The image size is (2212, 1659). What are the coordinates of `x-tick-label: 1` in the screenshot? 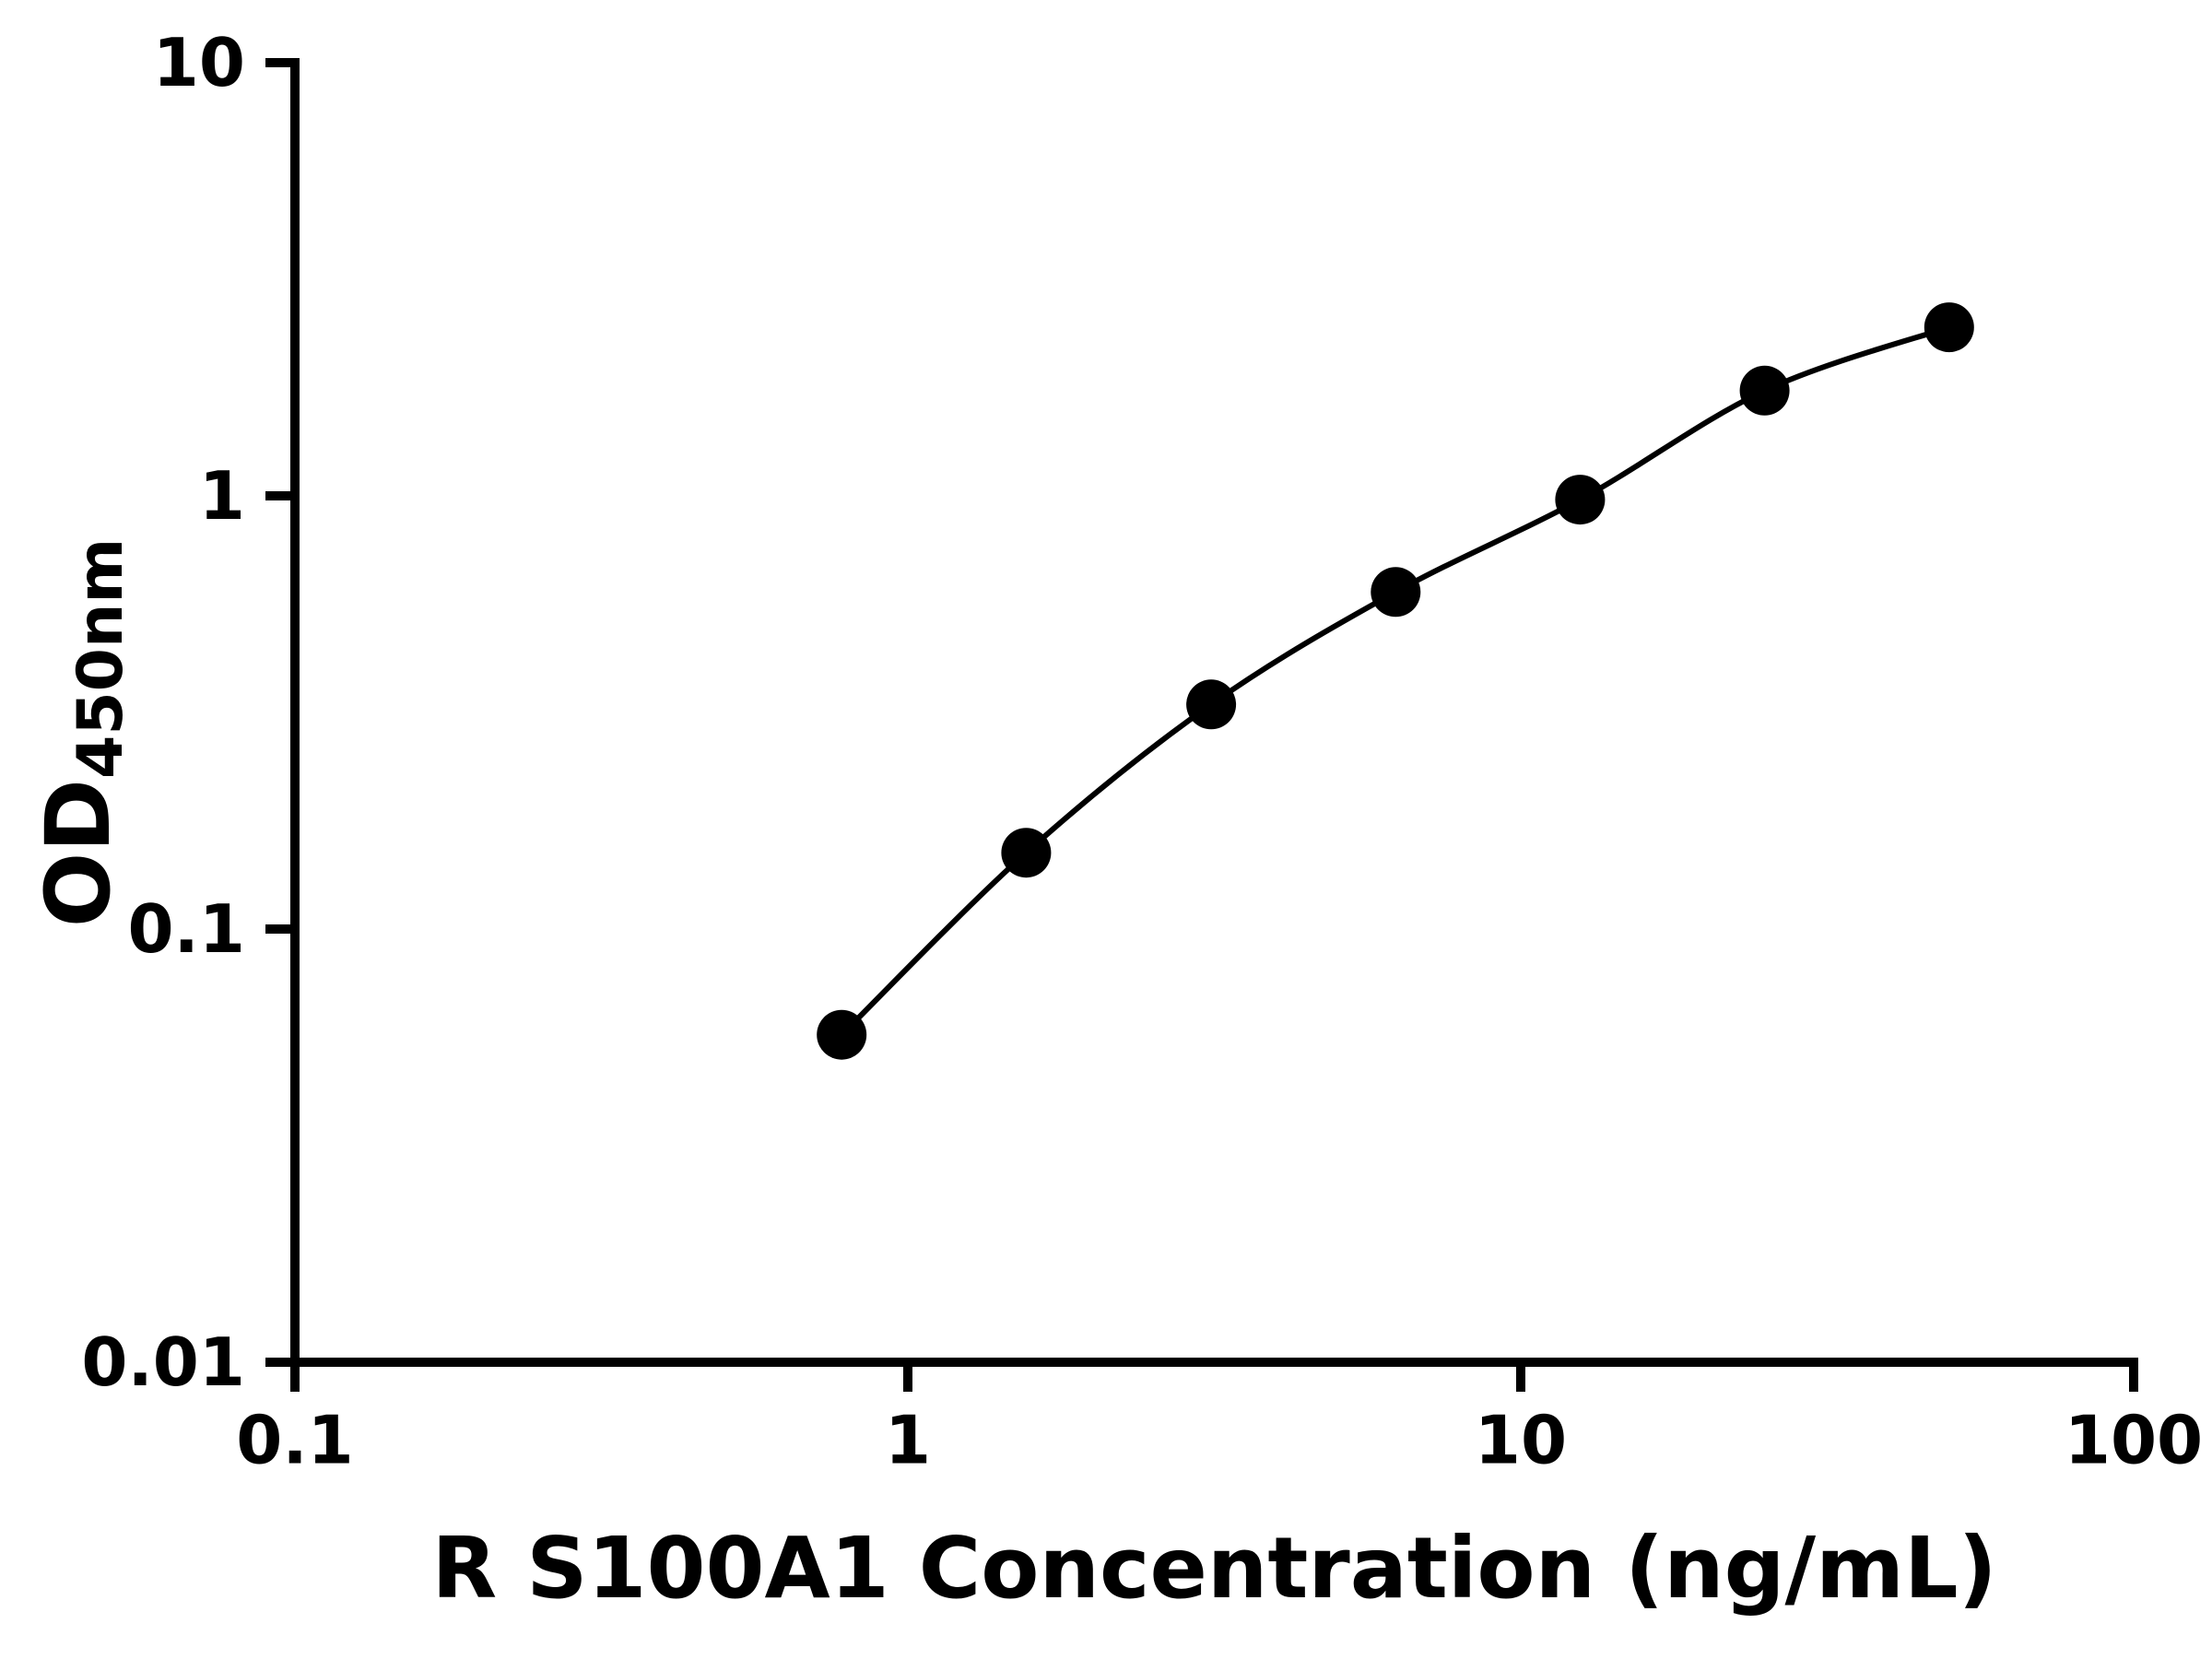 It's located at (908, 1440).